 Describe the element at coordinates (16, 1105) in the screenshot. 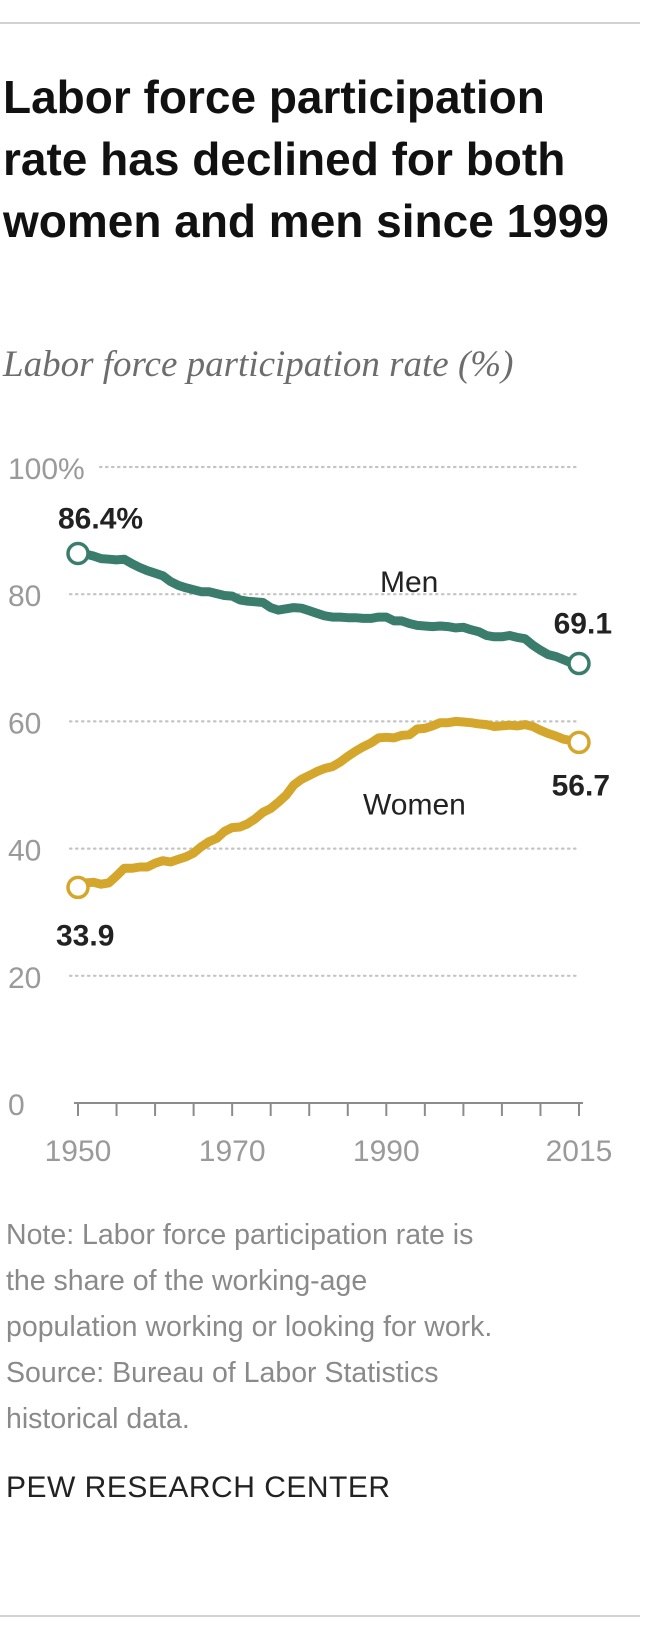

I see `y-tick-label: 0` at that location.